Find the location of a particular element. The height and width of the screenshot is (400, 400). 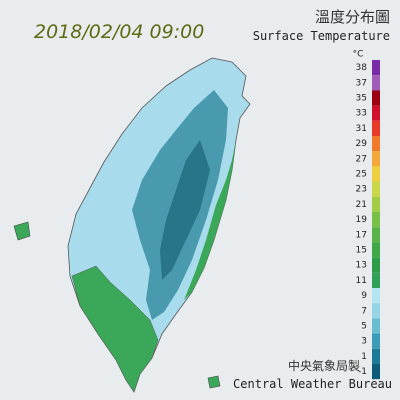

legend-tick-label: 13 is located at coordinates (361, 266).